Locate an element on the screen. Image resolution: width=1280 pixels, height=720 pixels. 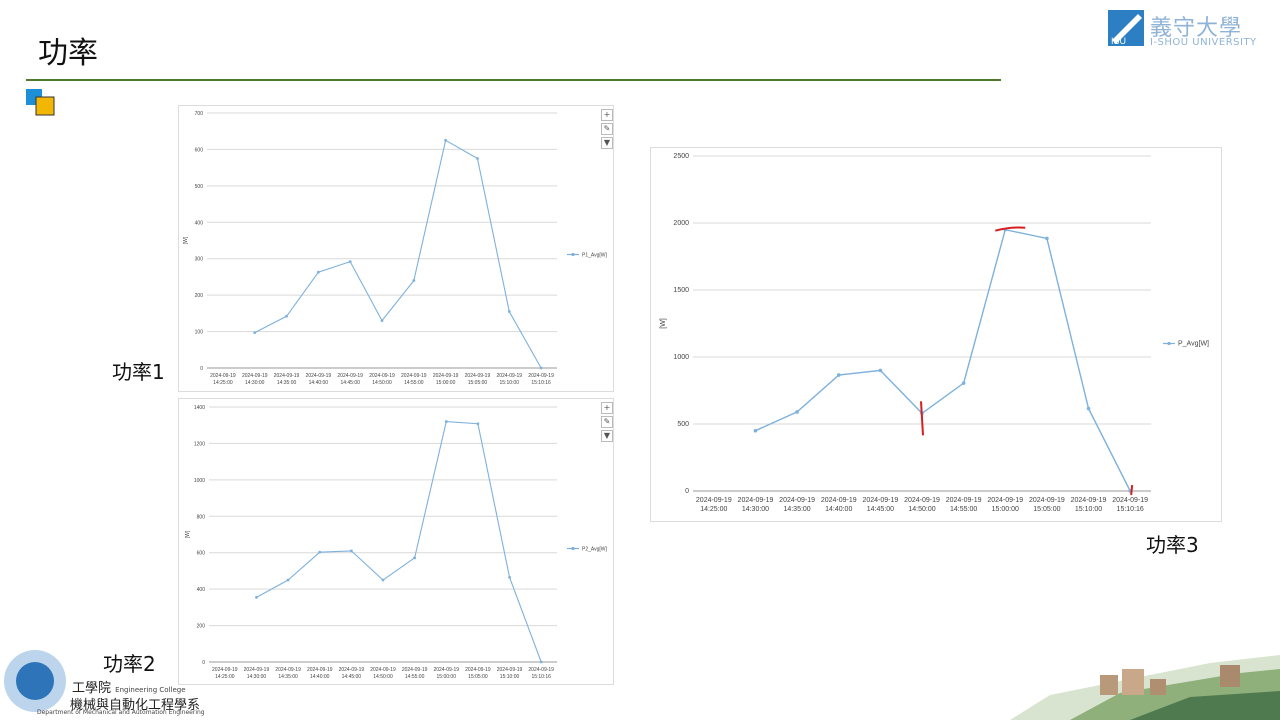
series-line is located at coordinates (398, 254).